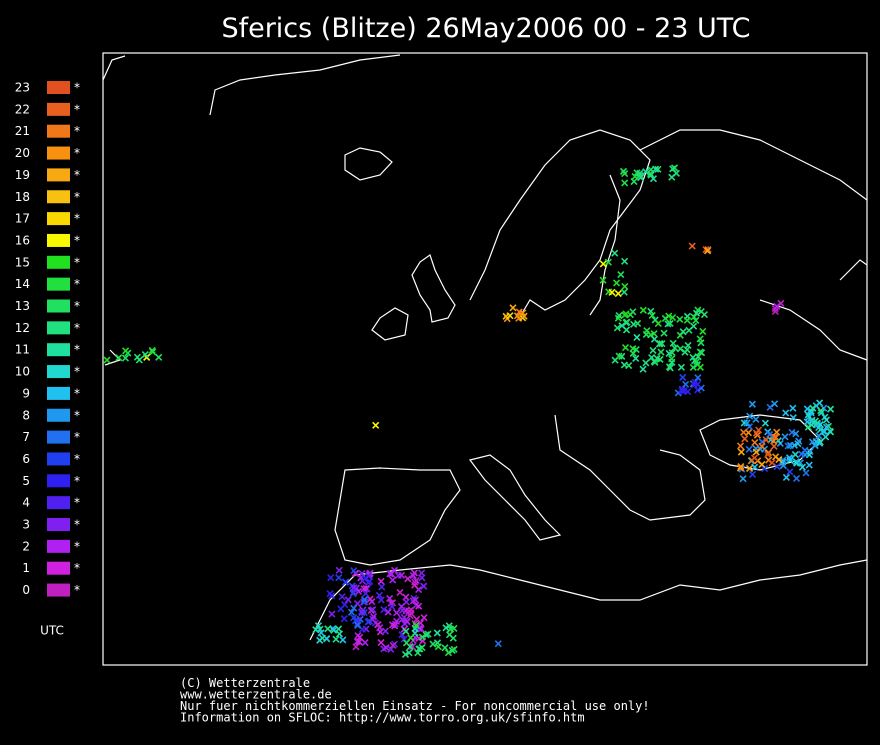  I want to click on legend-hour: 17, so click(22, 219).